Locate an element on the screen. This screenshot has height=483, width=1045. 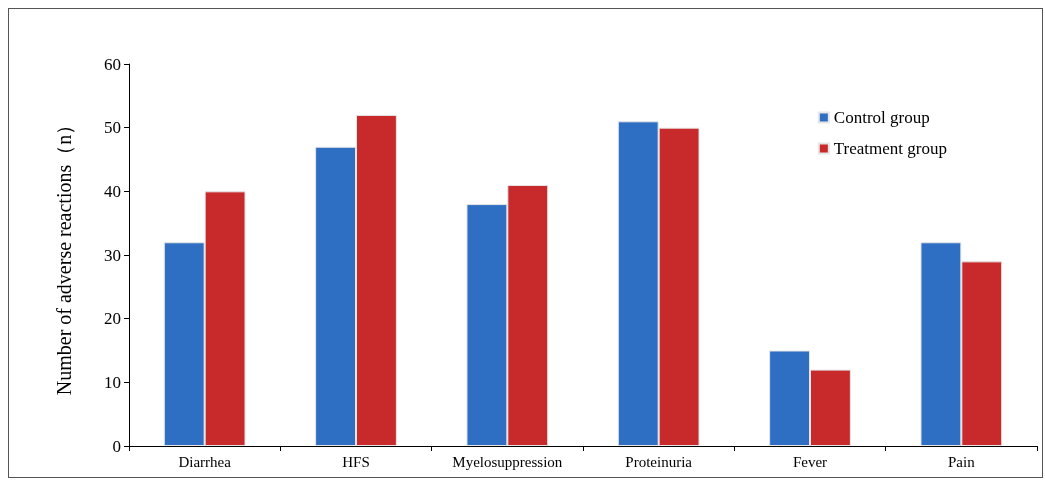
x-tick-label: Myelosuppression is located at coordinates (507, 461).